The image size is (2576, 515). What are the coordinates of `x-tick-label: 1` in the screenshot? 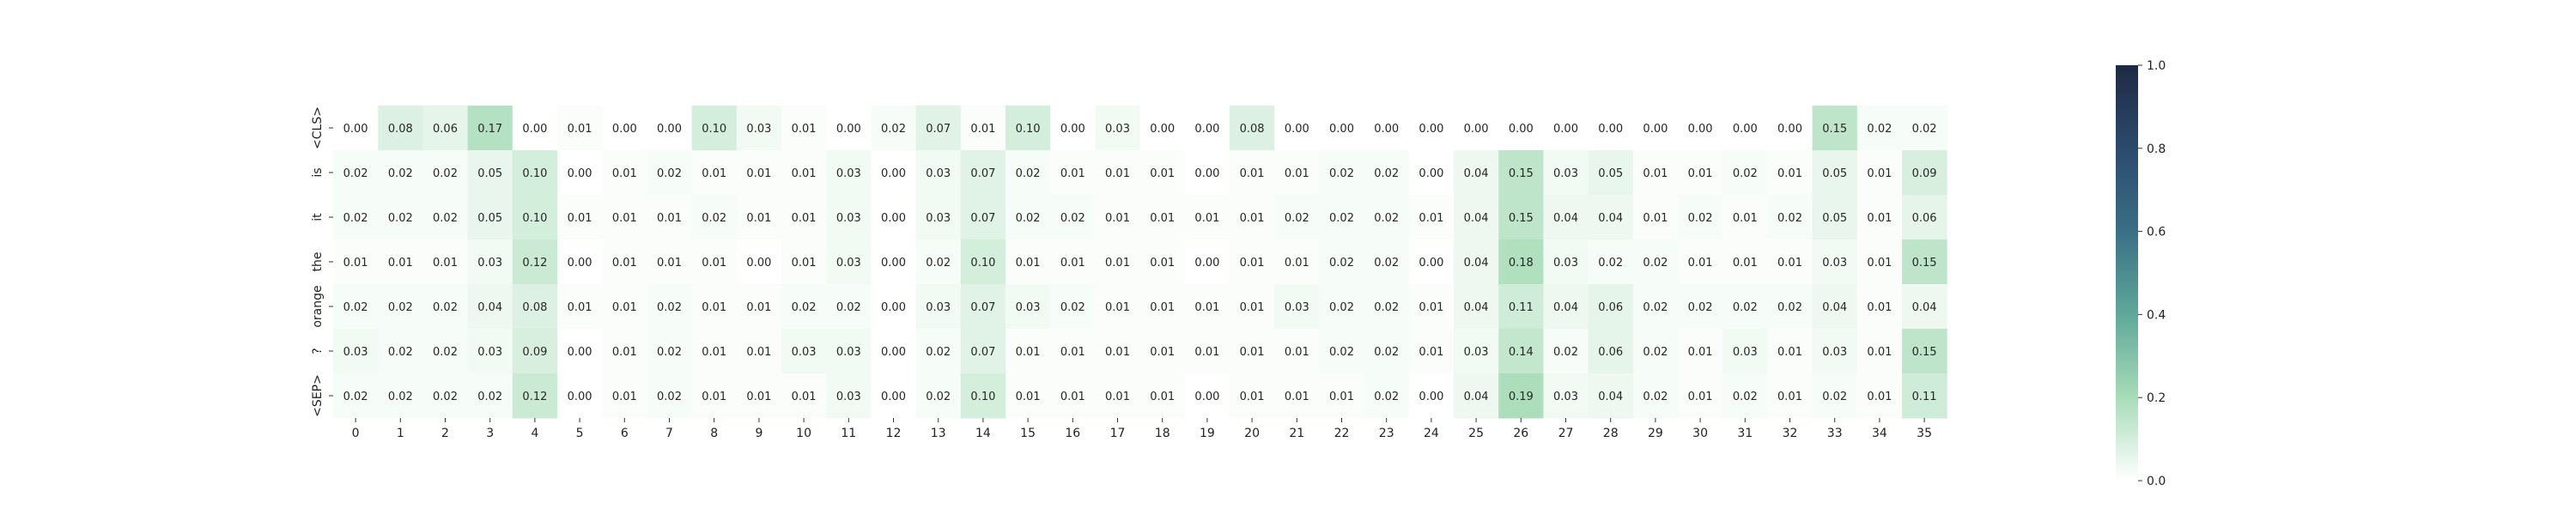 It's located at (400, 433).